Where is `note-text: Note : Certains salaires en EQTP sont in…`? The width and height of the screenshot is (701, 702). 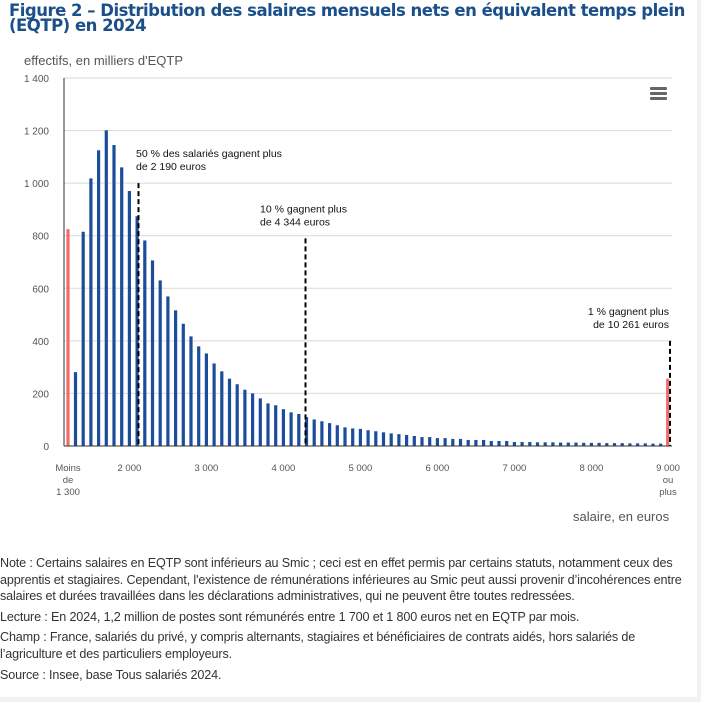
note-text: Note : Certains salaires en EQTP sont in… is located at coordinates (341, 580).